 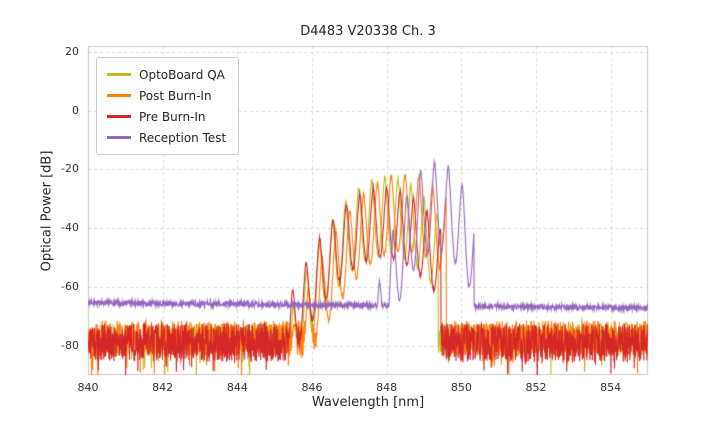 What do you see at coordinates (75, 110) in the screenshot?
I see `y-tick-label: 0` at bounding box center [75, 110].